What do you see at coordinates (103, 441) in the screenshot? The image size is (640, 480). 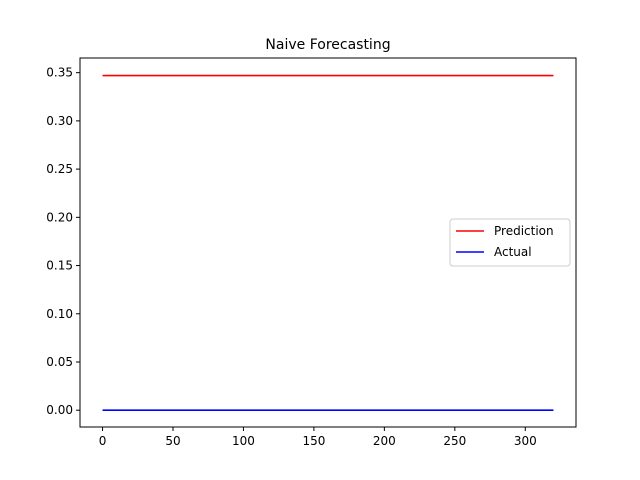 I see `x-tick-label: 0` at bounding box center [103, 441].